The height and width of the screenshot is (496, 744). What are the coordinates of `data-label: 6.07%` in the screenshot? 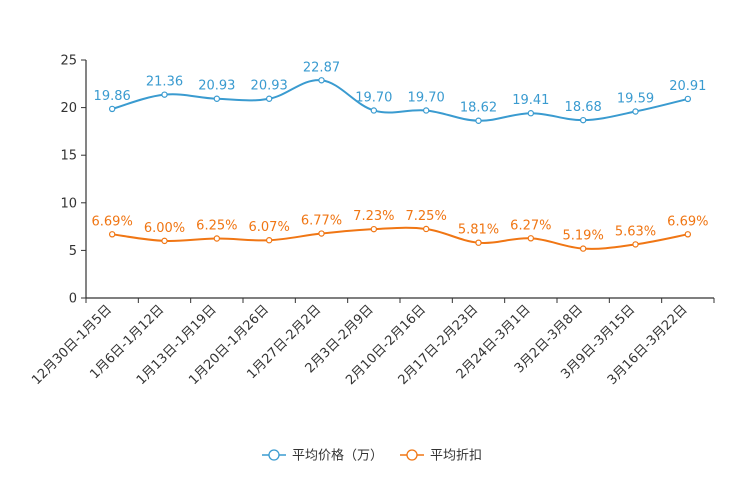 It's located at (269, 227).